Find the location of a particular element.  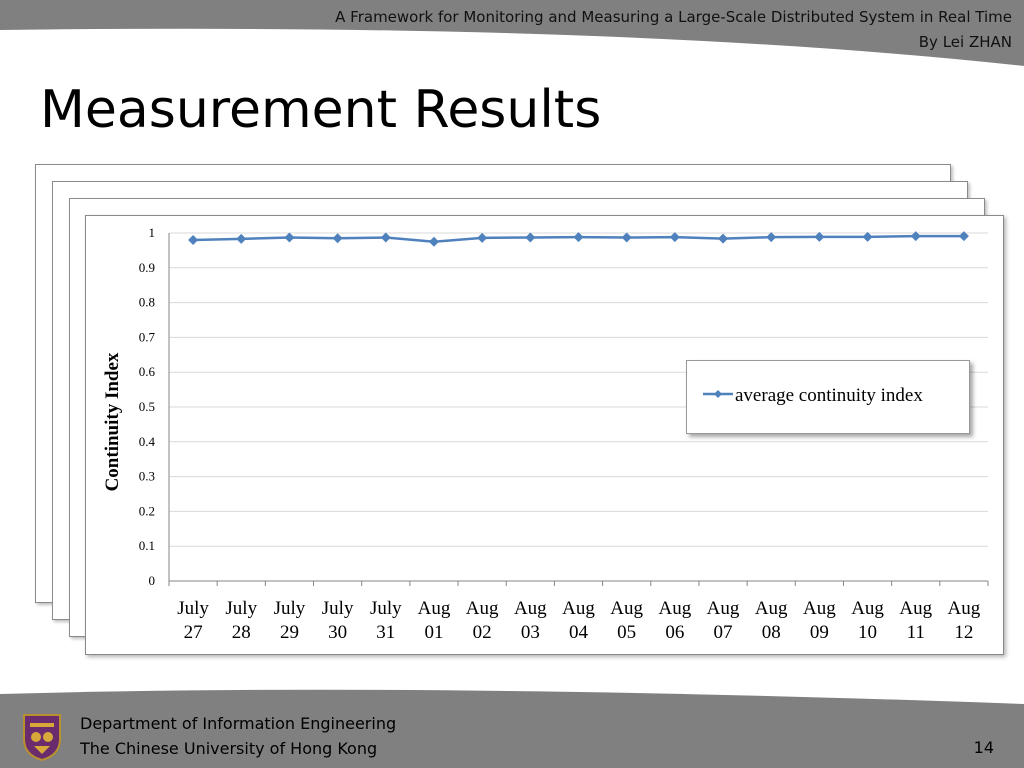

x-tick-label: July 27 is located at coordinates (193, 620).